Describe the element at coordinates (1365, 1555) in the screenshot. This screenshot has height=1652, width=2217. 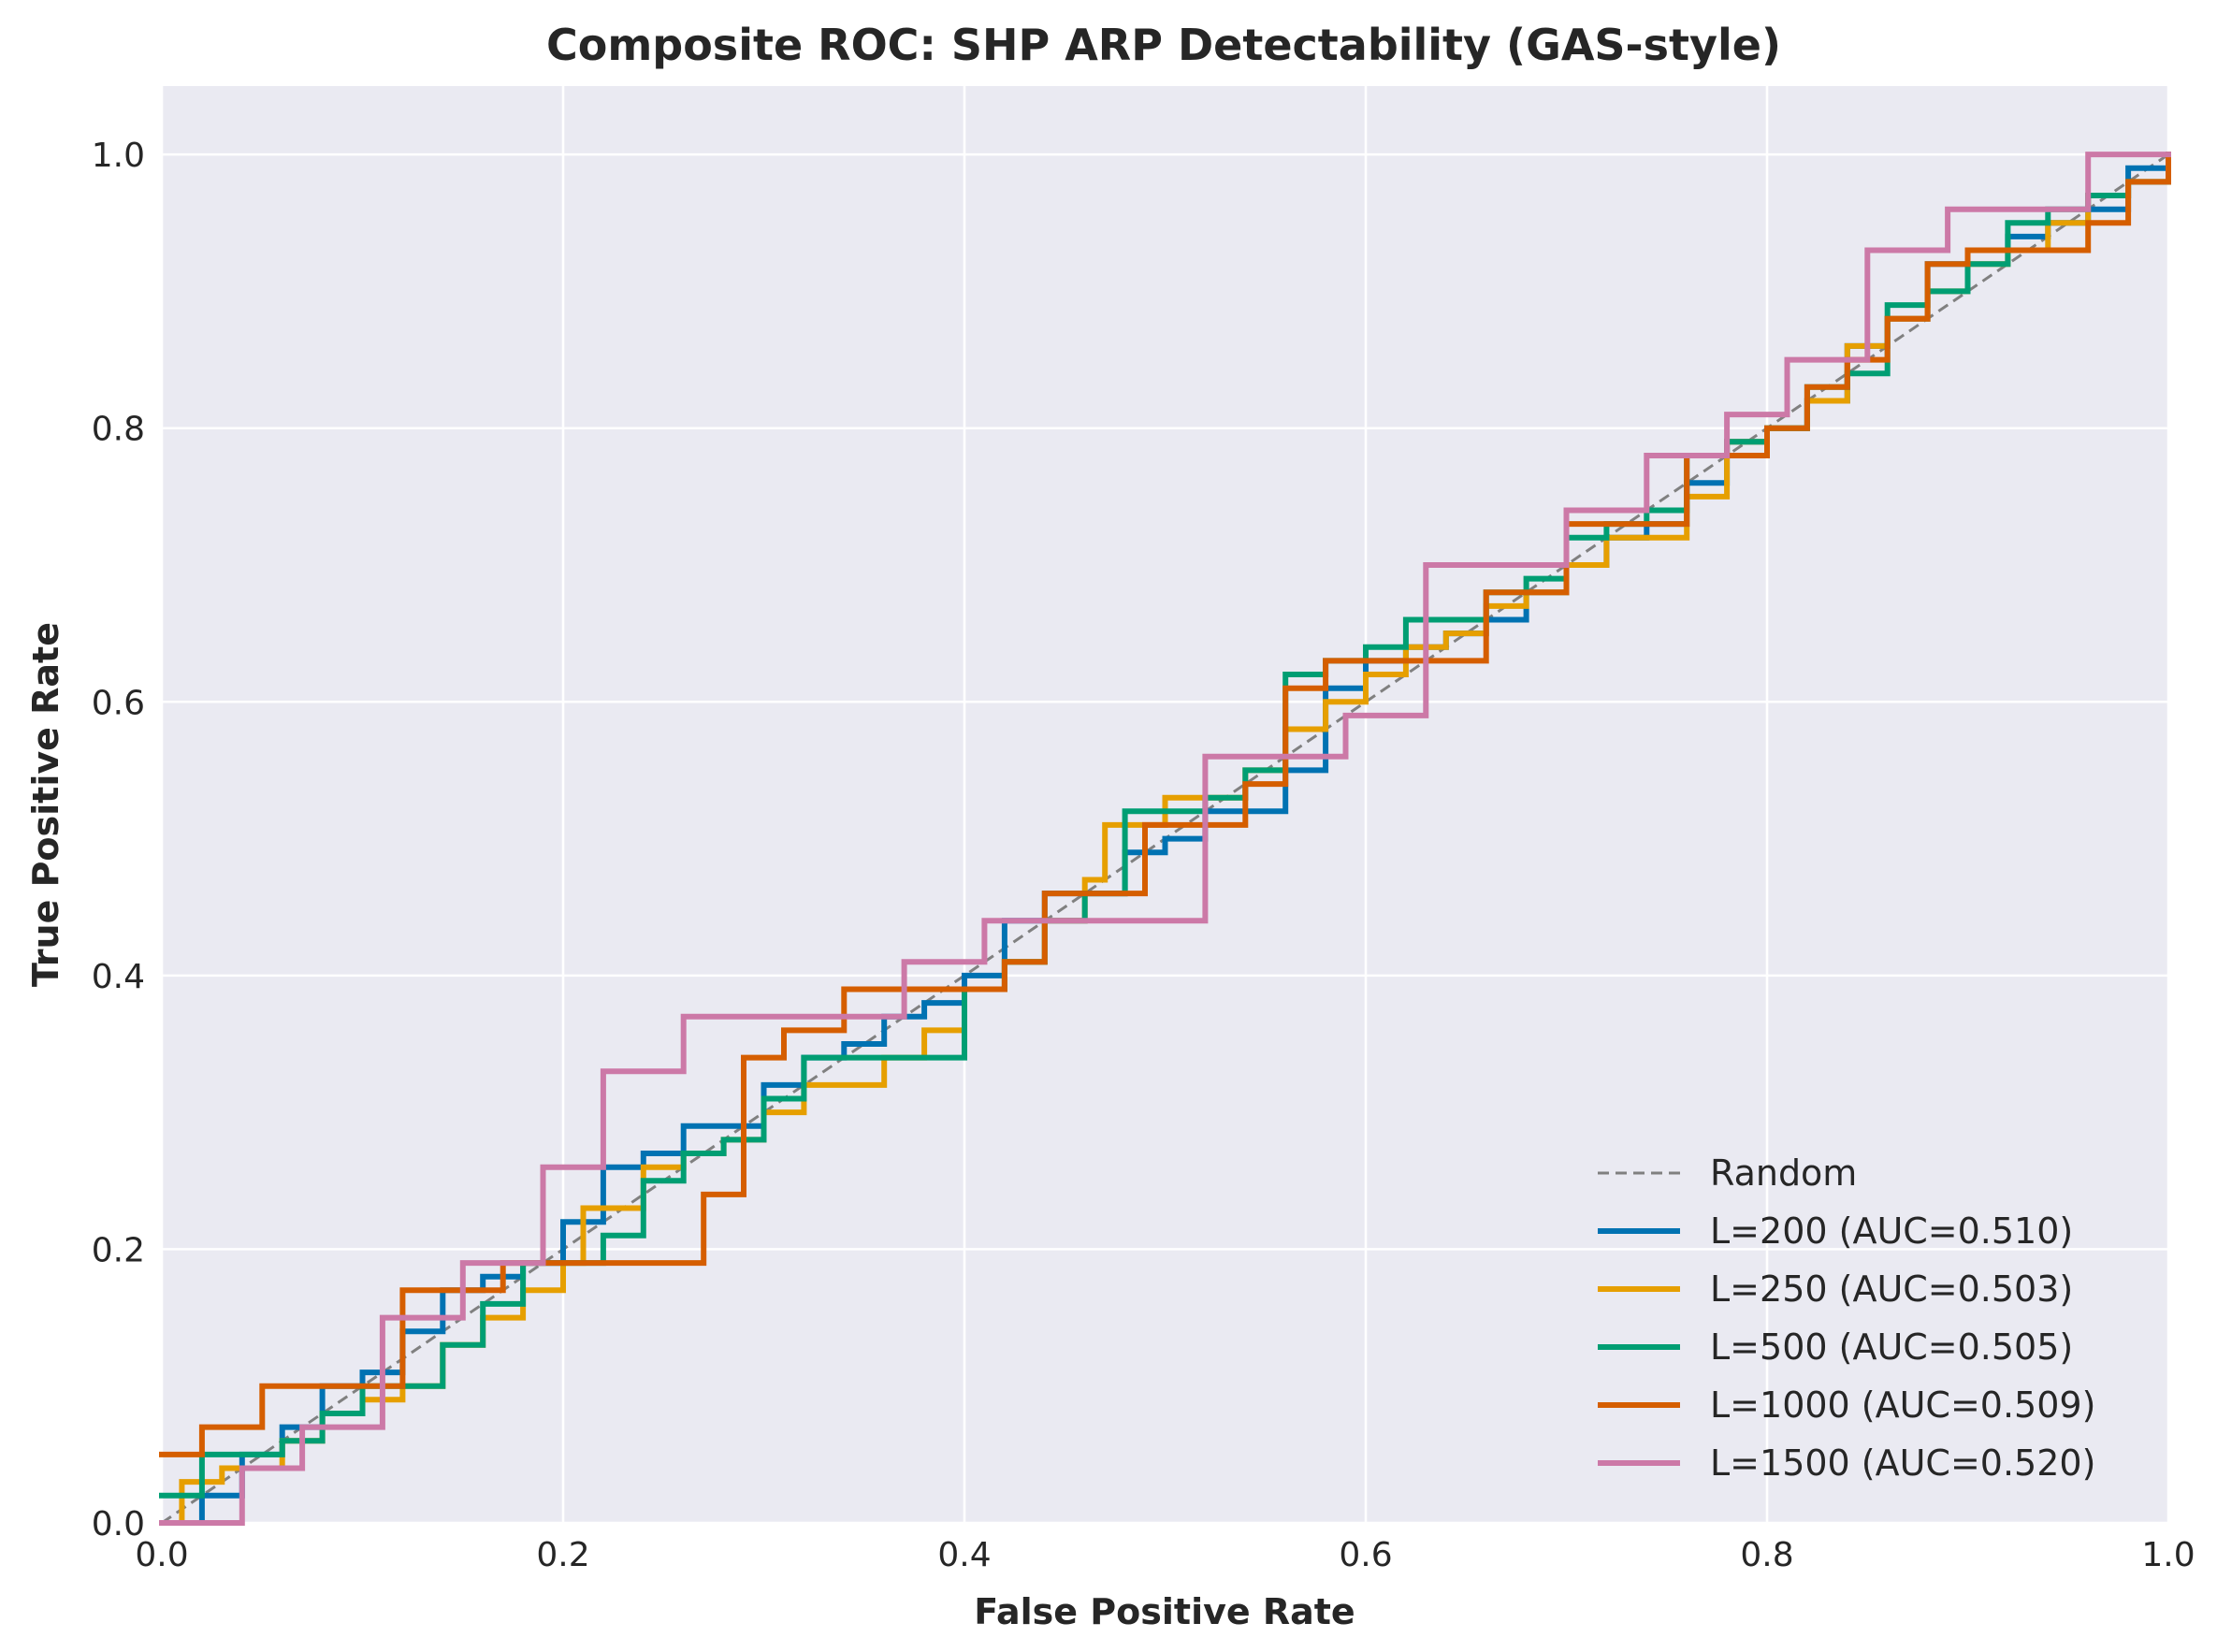
I see `x-tick-label: 0.6` at that location.